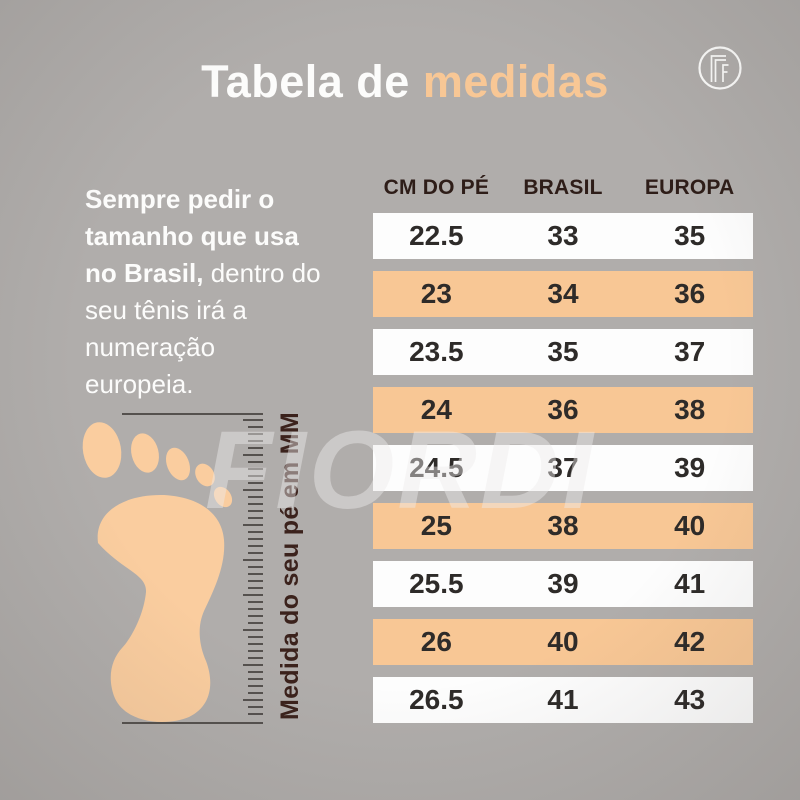  What do you see at coordinates (203, 273) in the screenshot?
I see `intro-line: no Brasil, dentro do` at bounding box center [203, 273].